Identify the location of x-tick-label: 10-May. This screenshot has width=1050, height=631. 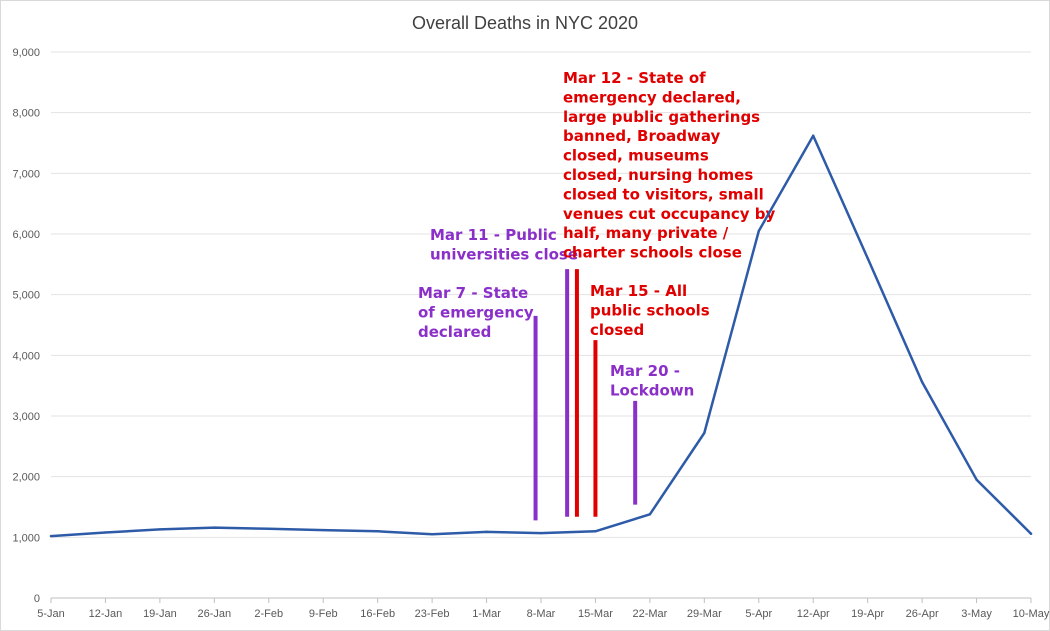
(1031, 614).